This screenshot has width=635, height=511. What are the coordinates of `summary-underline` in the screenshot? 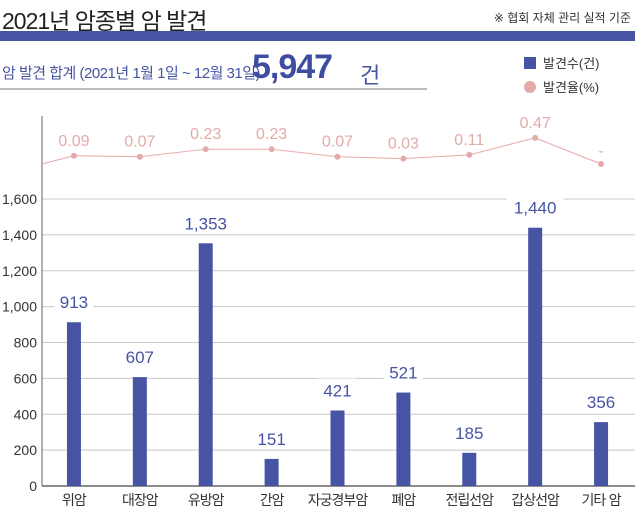 It's located at (213, 89).